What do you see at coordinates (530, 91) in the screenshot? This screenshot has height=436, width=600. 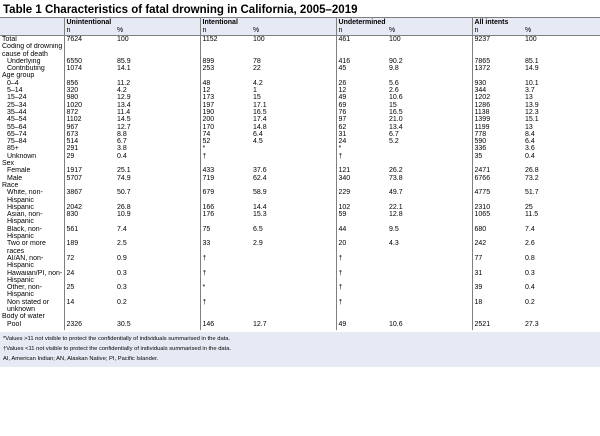 I see `cell-percent: 3.7` at bounding box center [530, 91].